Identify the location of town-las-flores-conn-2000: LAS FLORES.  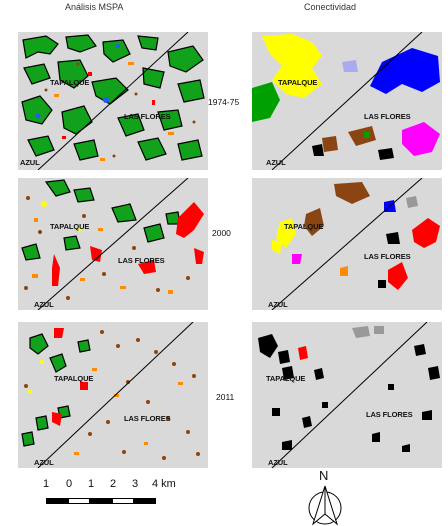
(387, 256).